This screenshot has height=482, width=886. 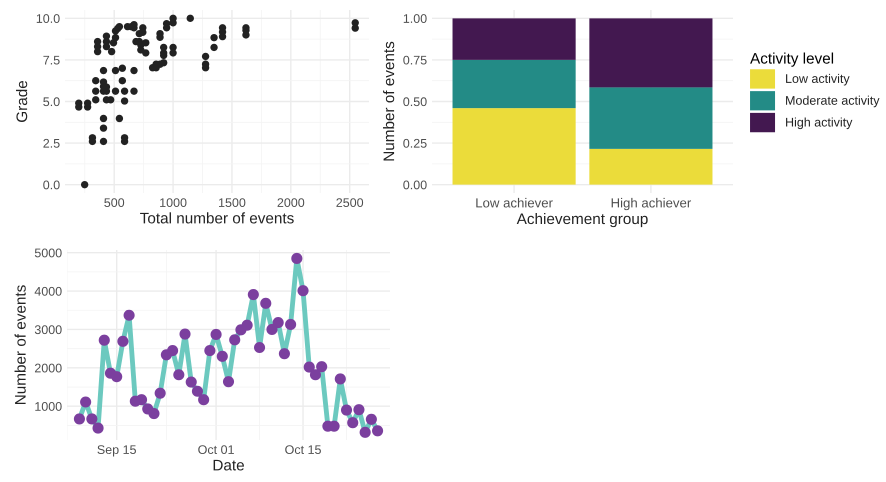 I want to click on x-tick-label: Sep 15, so click(x=116, y=451).